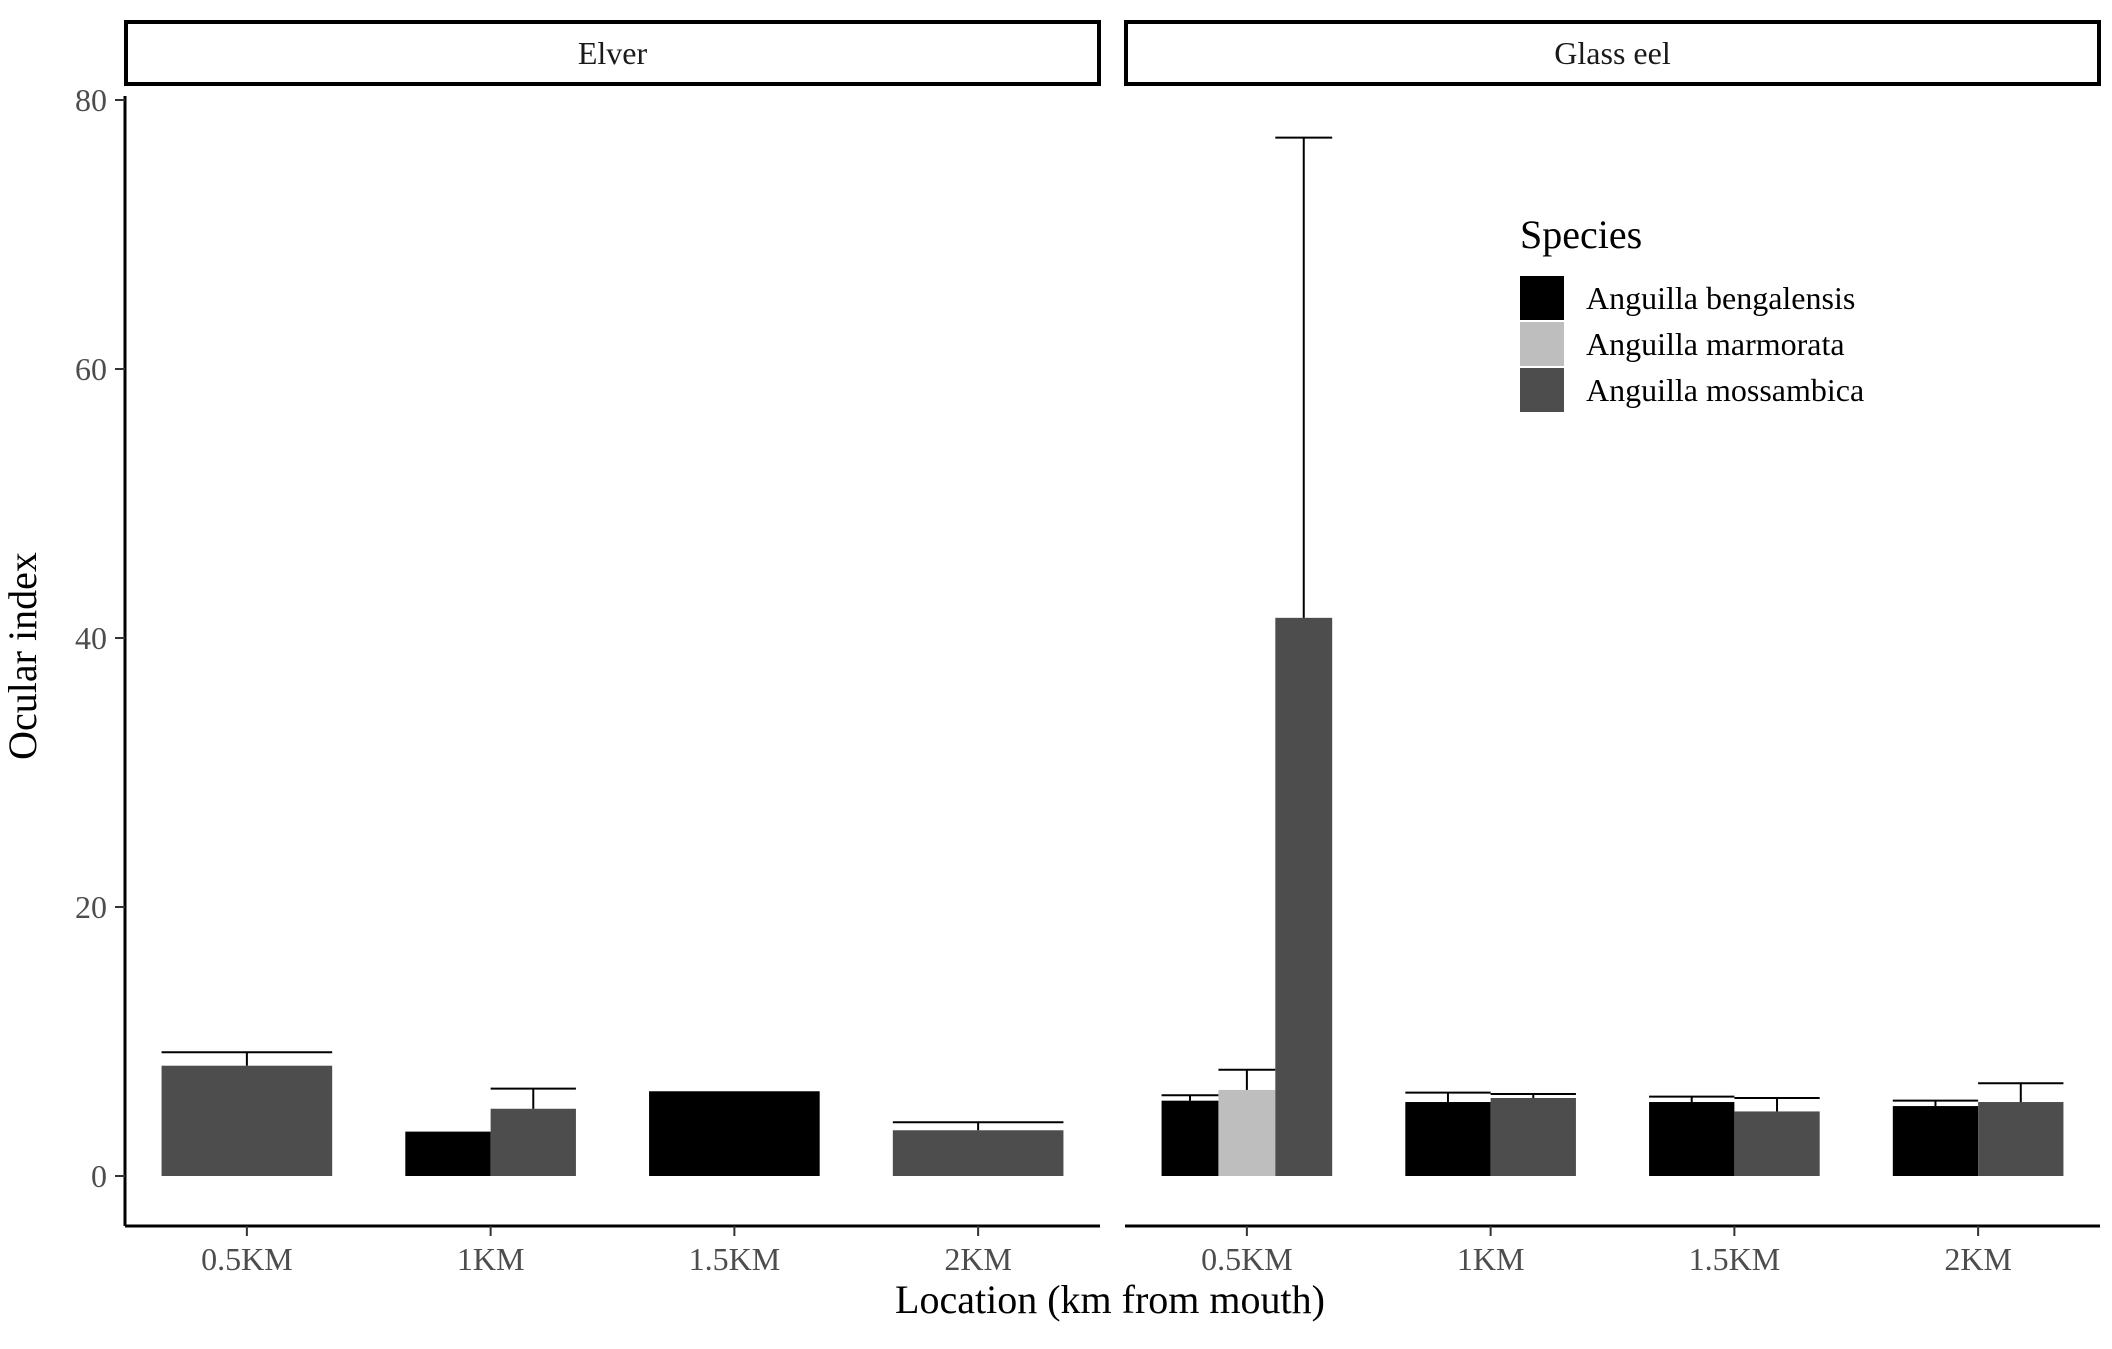 The height and width of the screenshot is (1349, 2112). What do you see at coordinates (533, 1142) in the screenshot?
I see `bar-elver-1km-anguilla-mossambica` at bounding box center [533, 1142].